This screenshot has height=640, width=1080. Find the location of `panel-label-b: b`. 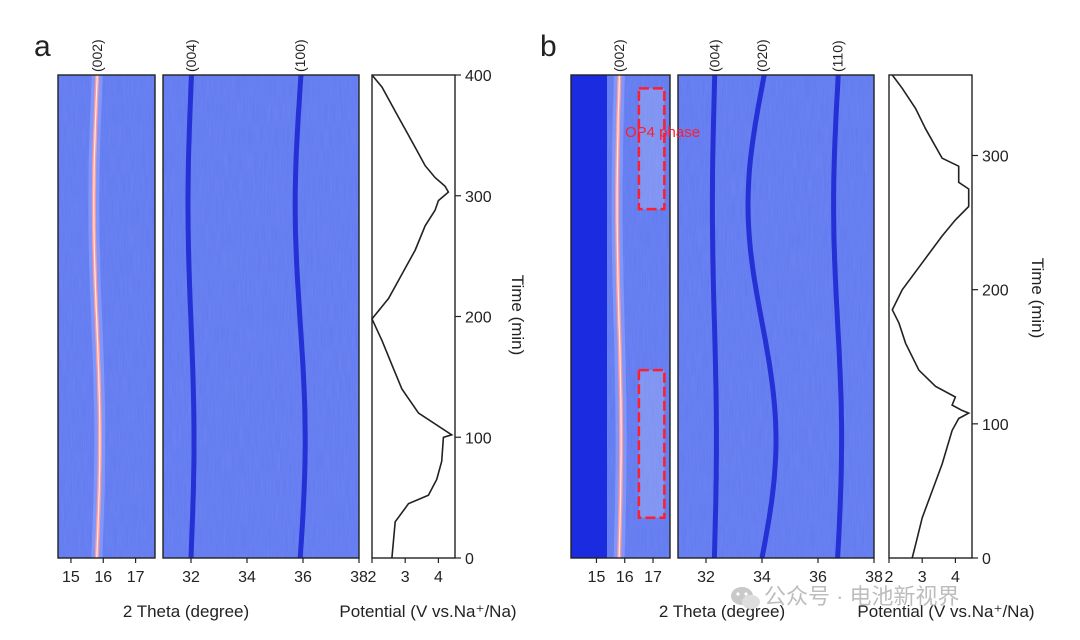

panel-label-b: b is located at coordinates (548, 46).